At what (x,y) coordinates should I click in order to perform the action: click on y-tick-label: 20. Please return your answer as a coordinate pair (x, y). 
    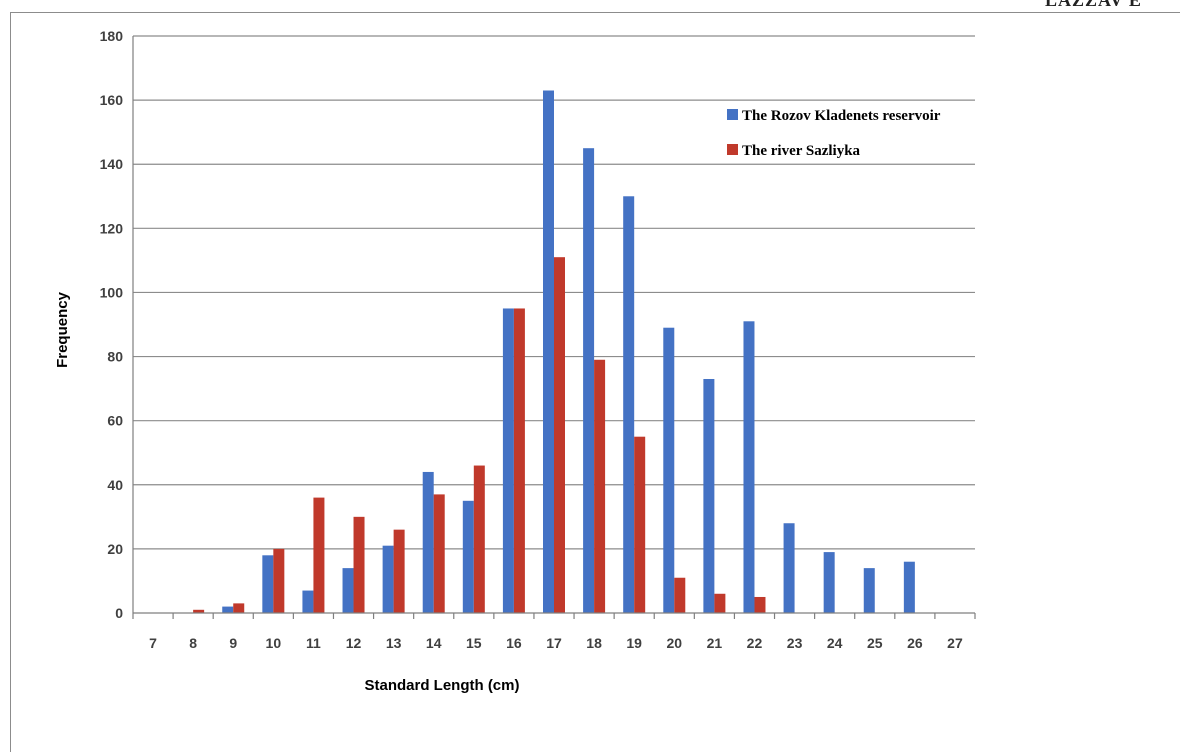
    Looking at the image, I should click on (115, 549).